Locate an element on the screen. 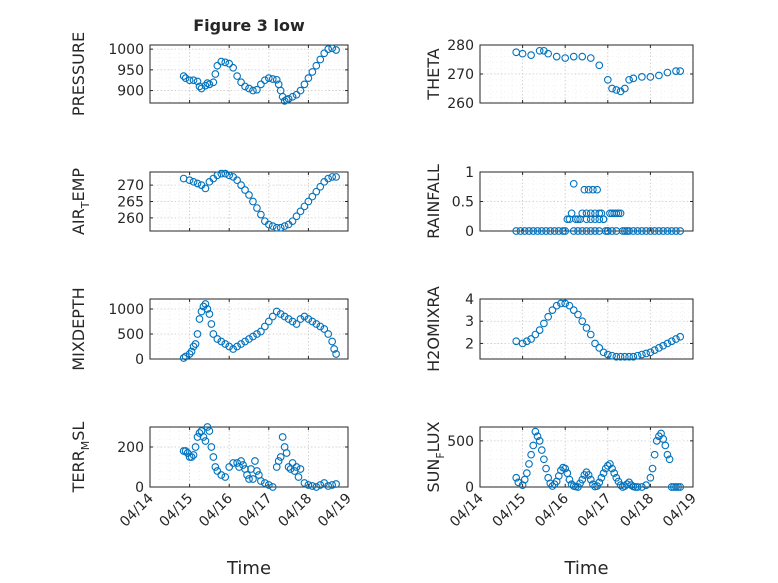 The image size is (778, 583). y-tick-label: 260 is located at coordinates (460, 104).